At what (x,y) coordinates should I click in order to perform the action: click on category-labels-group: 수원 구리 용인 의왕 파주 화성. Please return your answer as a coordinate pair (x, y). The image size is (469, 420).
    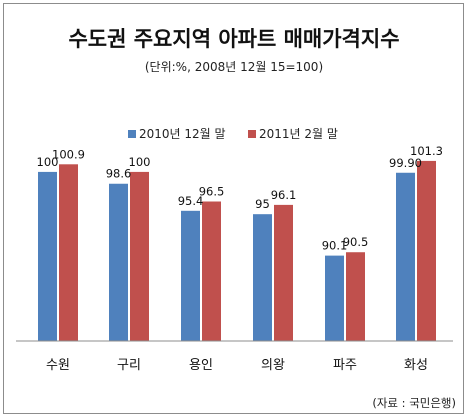
    Looking at the image, I should click on (237, 365).